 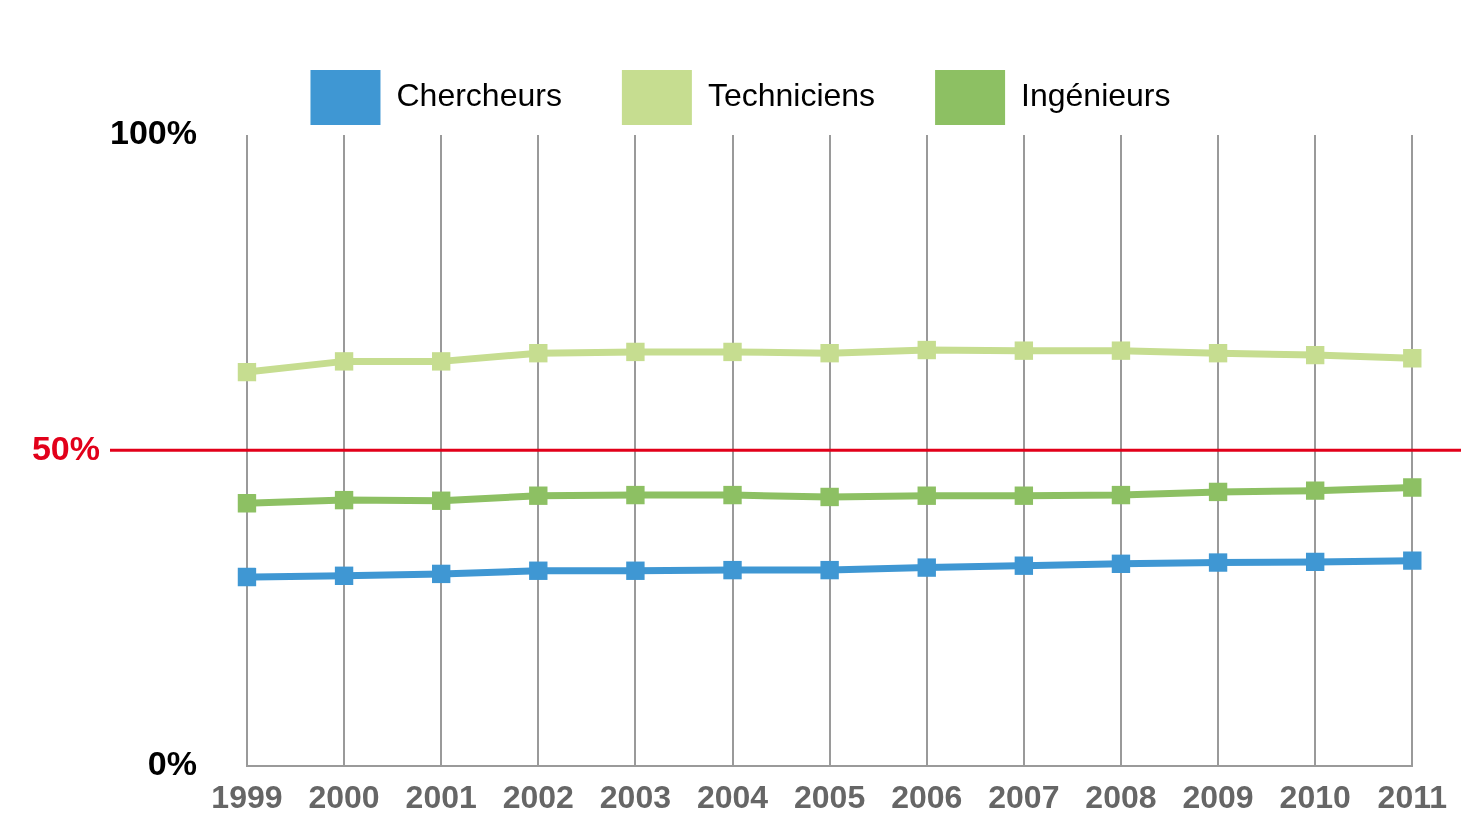 I want to click on x-tick-label: 2008, so click(x=1121, y=796).